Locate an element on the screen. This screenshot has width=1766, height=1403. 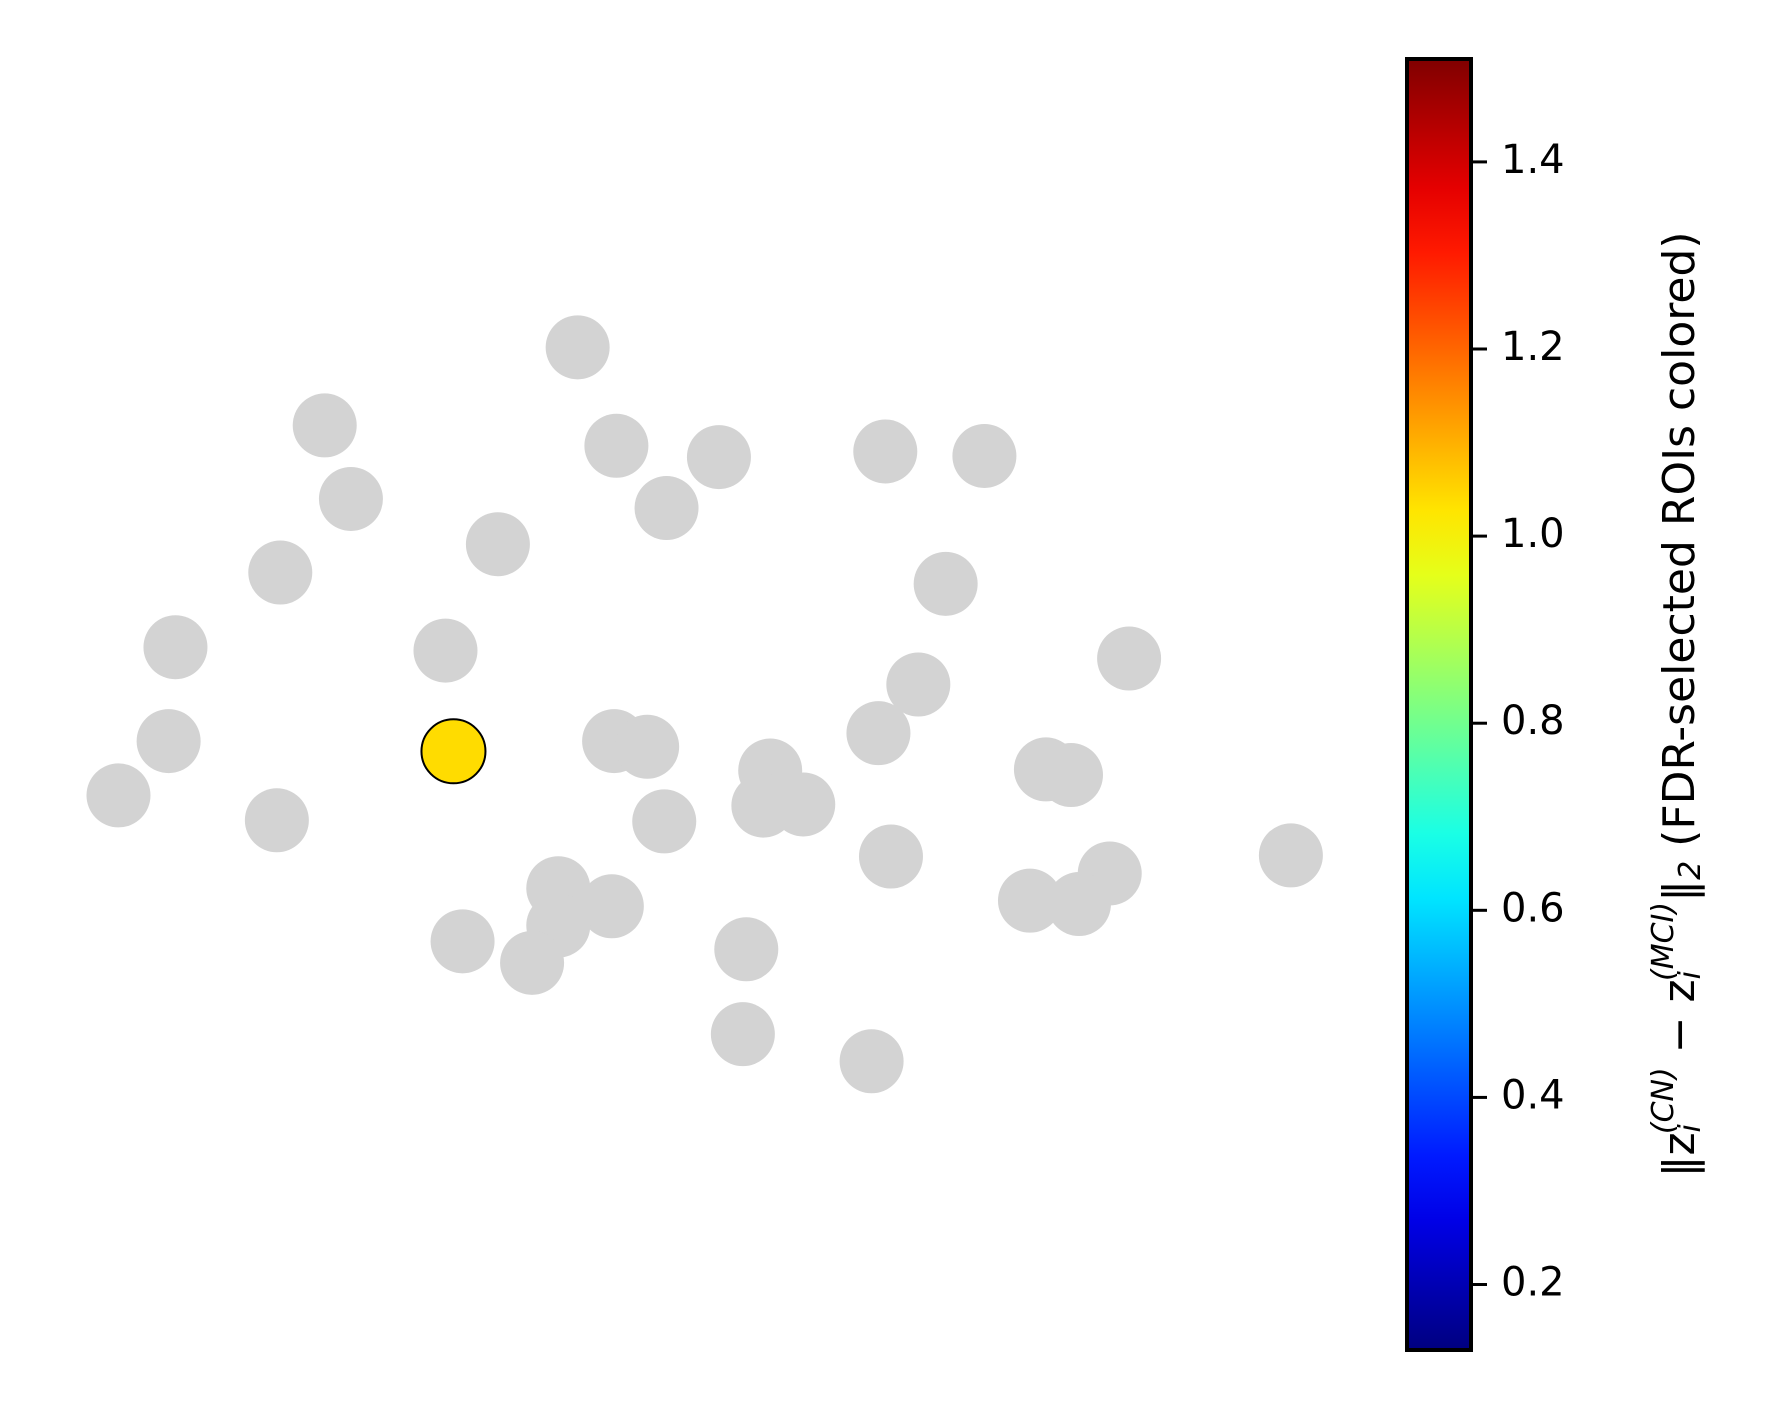
colorbar-label-part: ‖z is located at coordinates (1679, 1154).